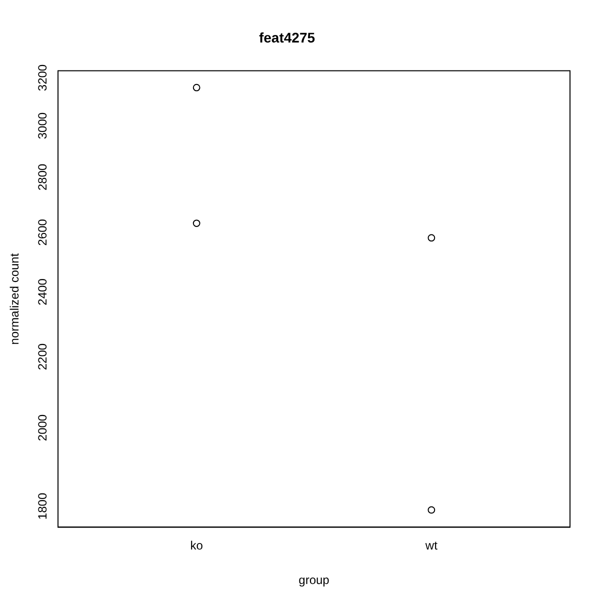 Image resolution: width=600 pixels, height=600 pixels. What do you see at coordinates (42, 232) in the screenshot?
I see `y-tick-label: 2600` at bounding box center [42, 232].